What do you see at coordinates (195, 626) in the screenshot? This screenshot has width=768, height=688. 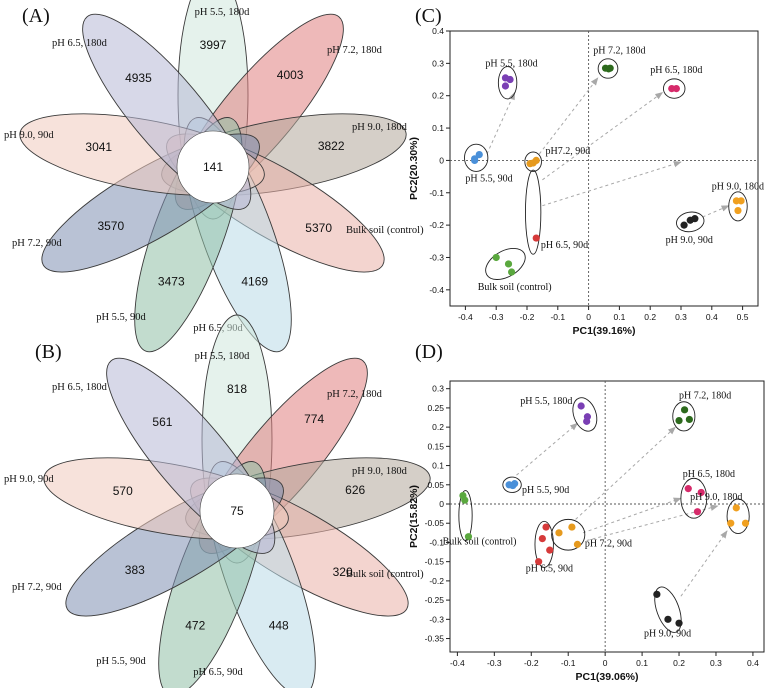 I see `venn-count: 472` at bounding box center [195, 626].